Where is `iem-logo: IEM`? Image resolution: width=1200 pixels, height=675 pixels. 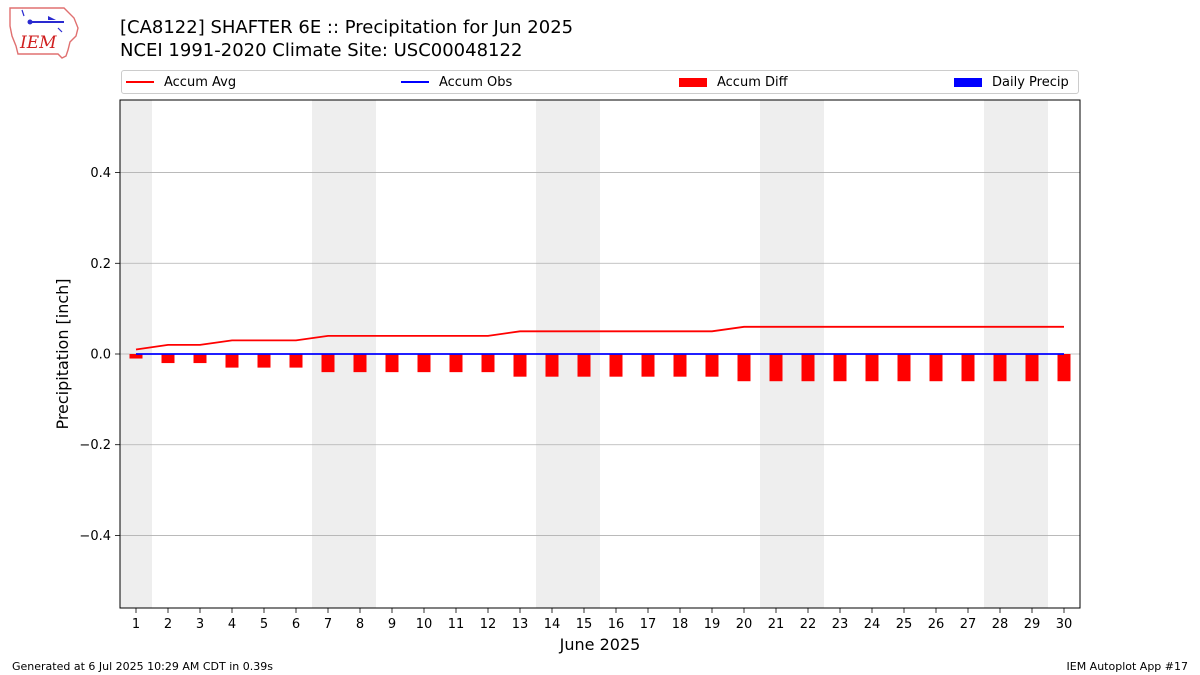
iem-logo: IEM is located at coordinates (44, 33).